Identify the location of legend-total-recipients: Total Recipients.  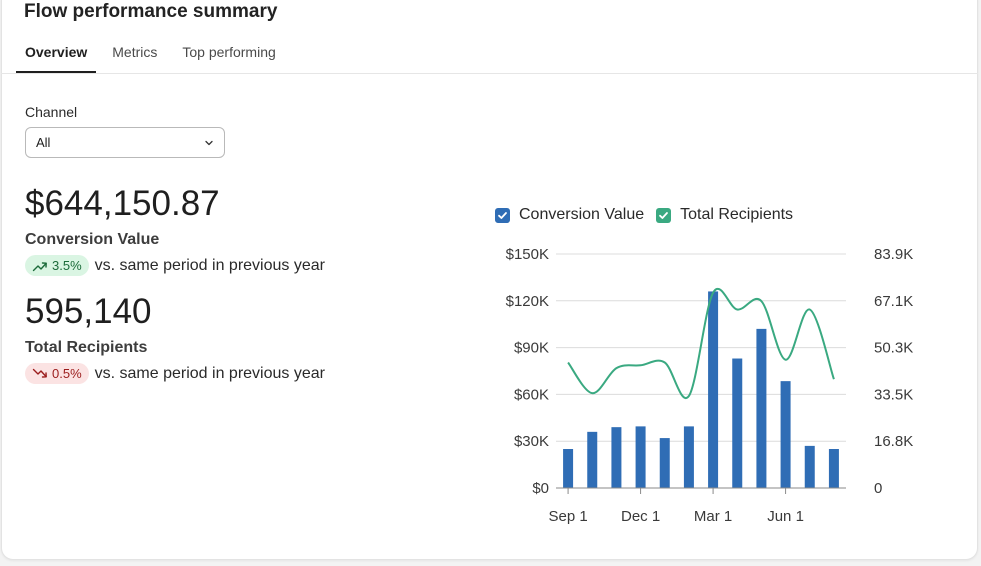
(724, 215).